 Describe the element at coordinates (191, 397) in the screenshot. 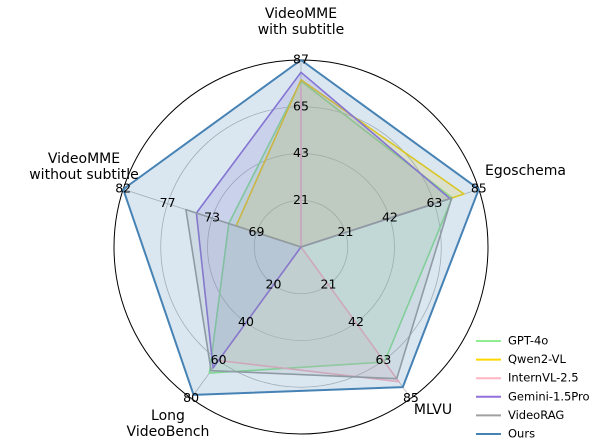

I see `tick-label-longvideobench-4: 80` at that location.